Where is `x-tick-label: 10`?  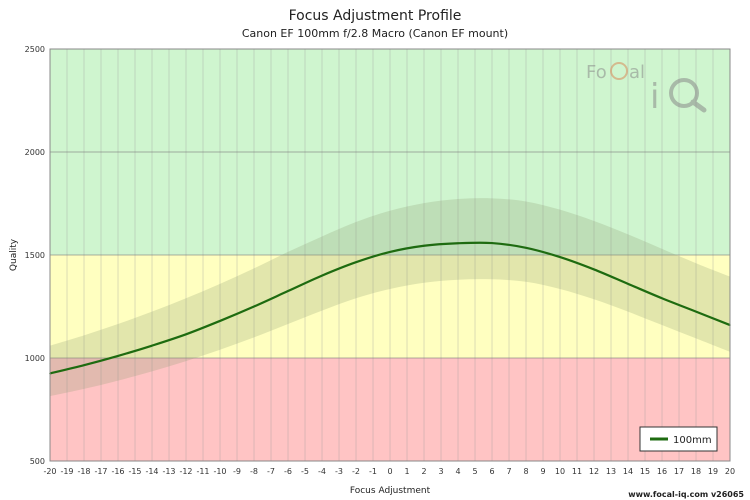
x-tick-label: 10 is located at coordinates (560, 471).